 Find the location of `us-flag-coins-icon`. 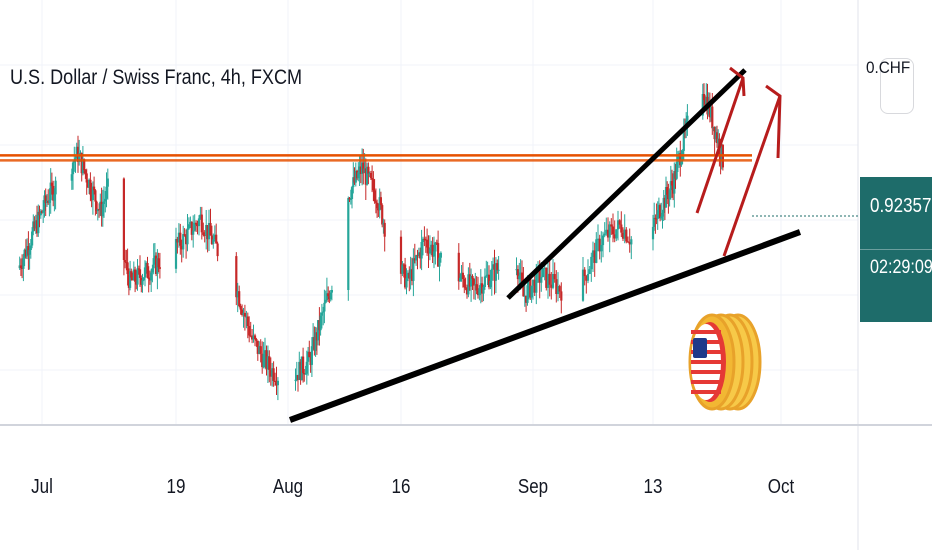

us-flag-coins-icon is located at coordinates (725, 362).